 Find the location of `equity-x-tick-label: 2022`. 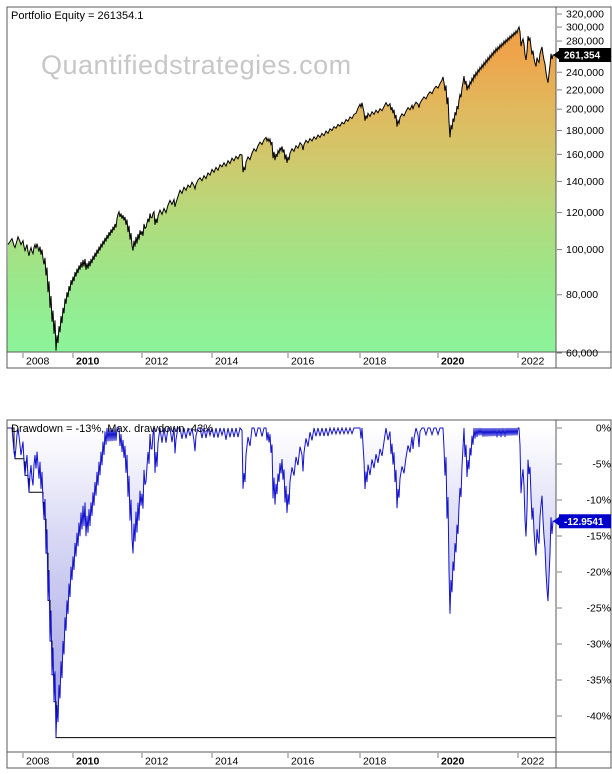

equity-x-tick-label: 2022 is located at coordinates (533, 362).